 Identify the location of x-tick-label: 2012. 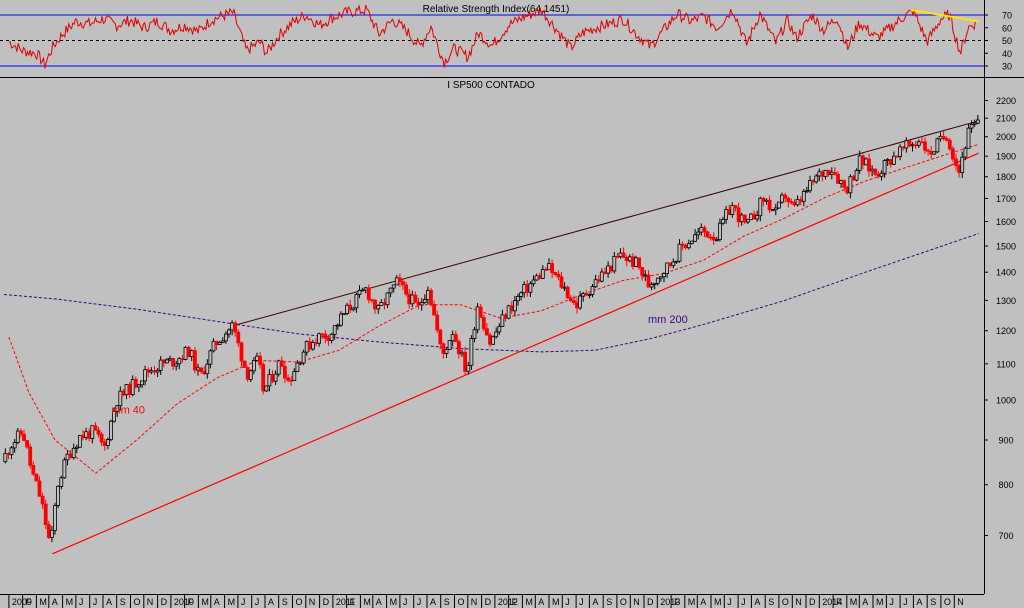
(508, 602).